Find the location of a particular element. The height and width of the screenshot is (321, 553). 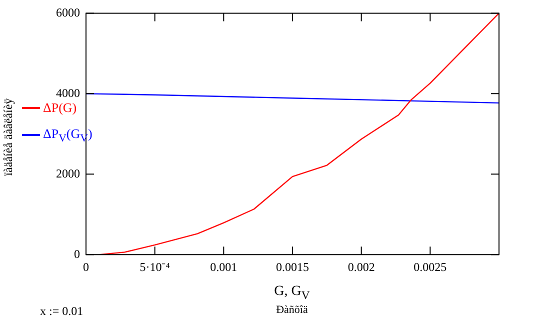

legend-label: ΔP(G) is located at coordinates (60, 108).